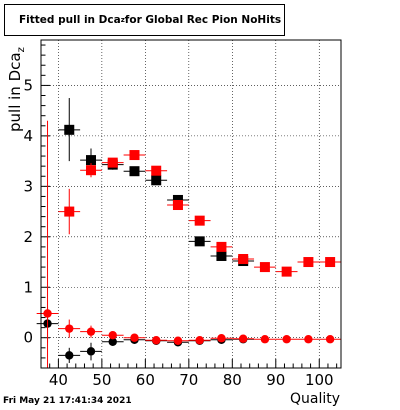  What do you see at coordinates (67, 401) in the screenshot?
I see `timestamp-label: Fri May 21 17:41:34 2021` at bounding box center [67, 401].